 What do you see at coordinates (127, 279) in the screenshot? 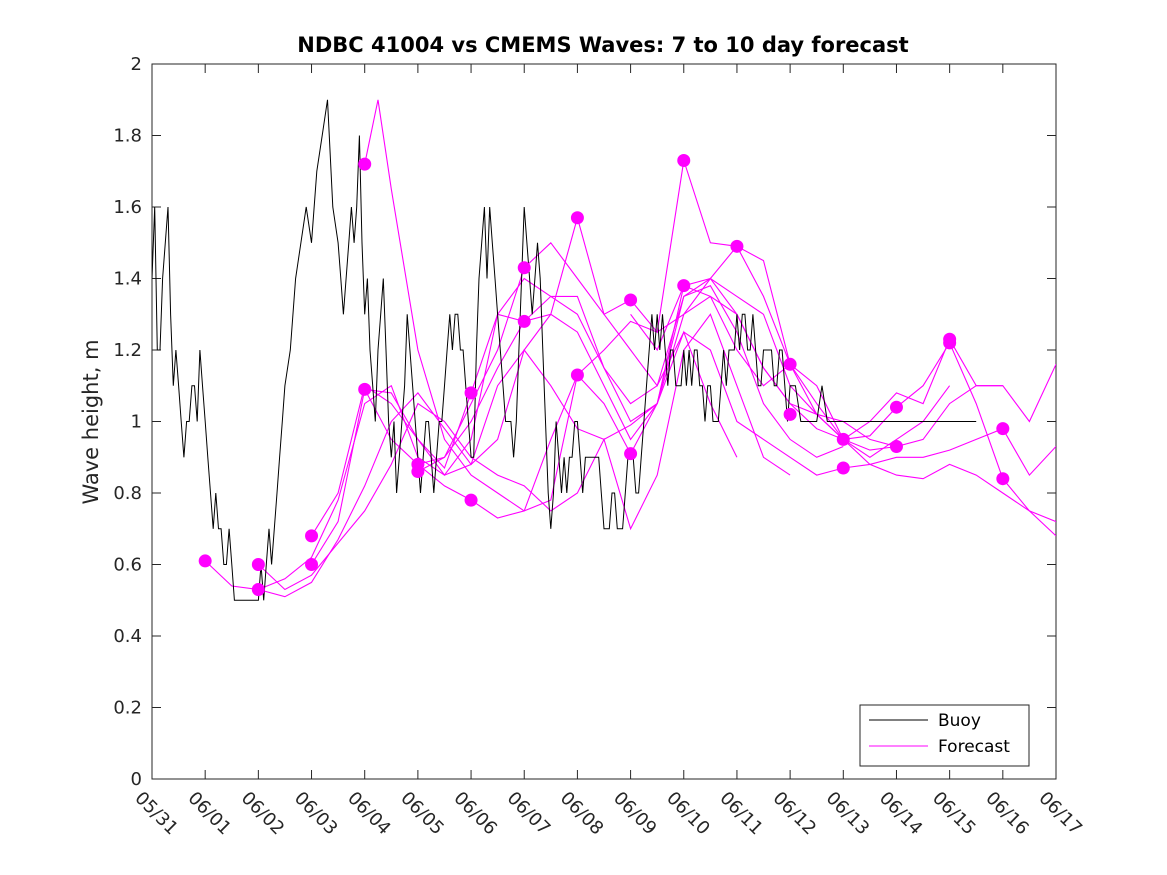
I see `y-tick-label: 1.4` at bounding box center [127, 279].